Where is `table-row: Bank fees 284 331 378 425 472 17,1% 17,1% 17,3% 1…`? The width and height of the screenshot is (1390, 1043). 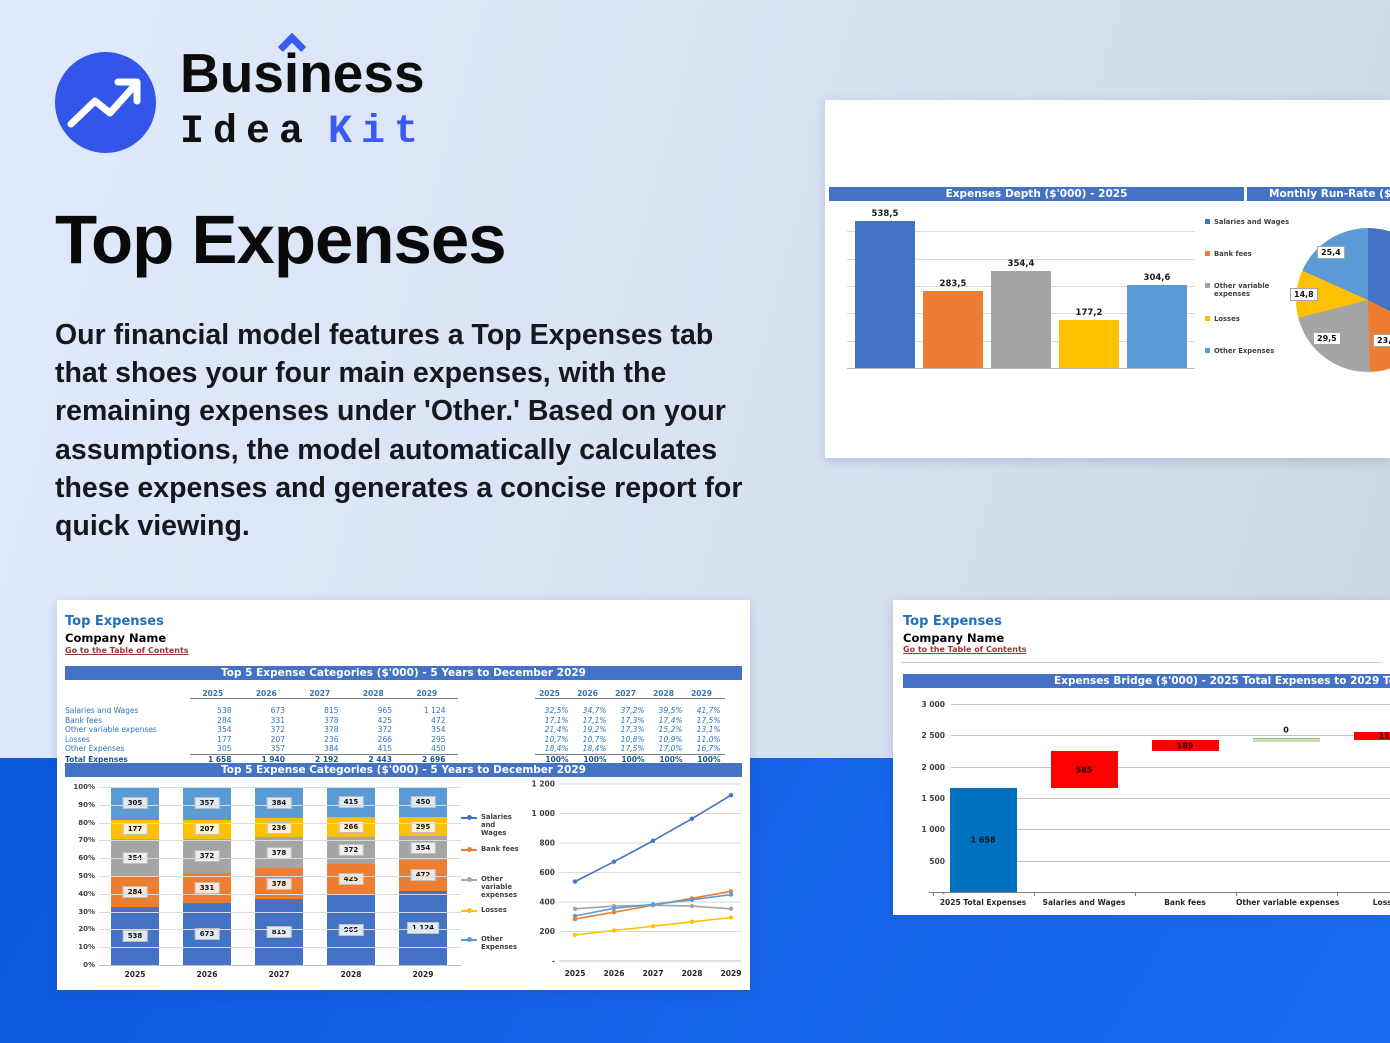
table-row: Bank fees 284 331 378 425 472 17,1% 17,1% 17,3% 1… is located at coordinates (403, 721).